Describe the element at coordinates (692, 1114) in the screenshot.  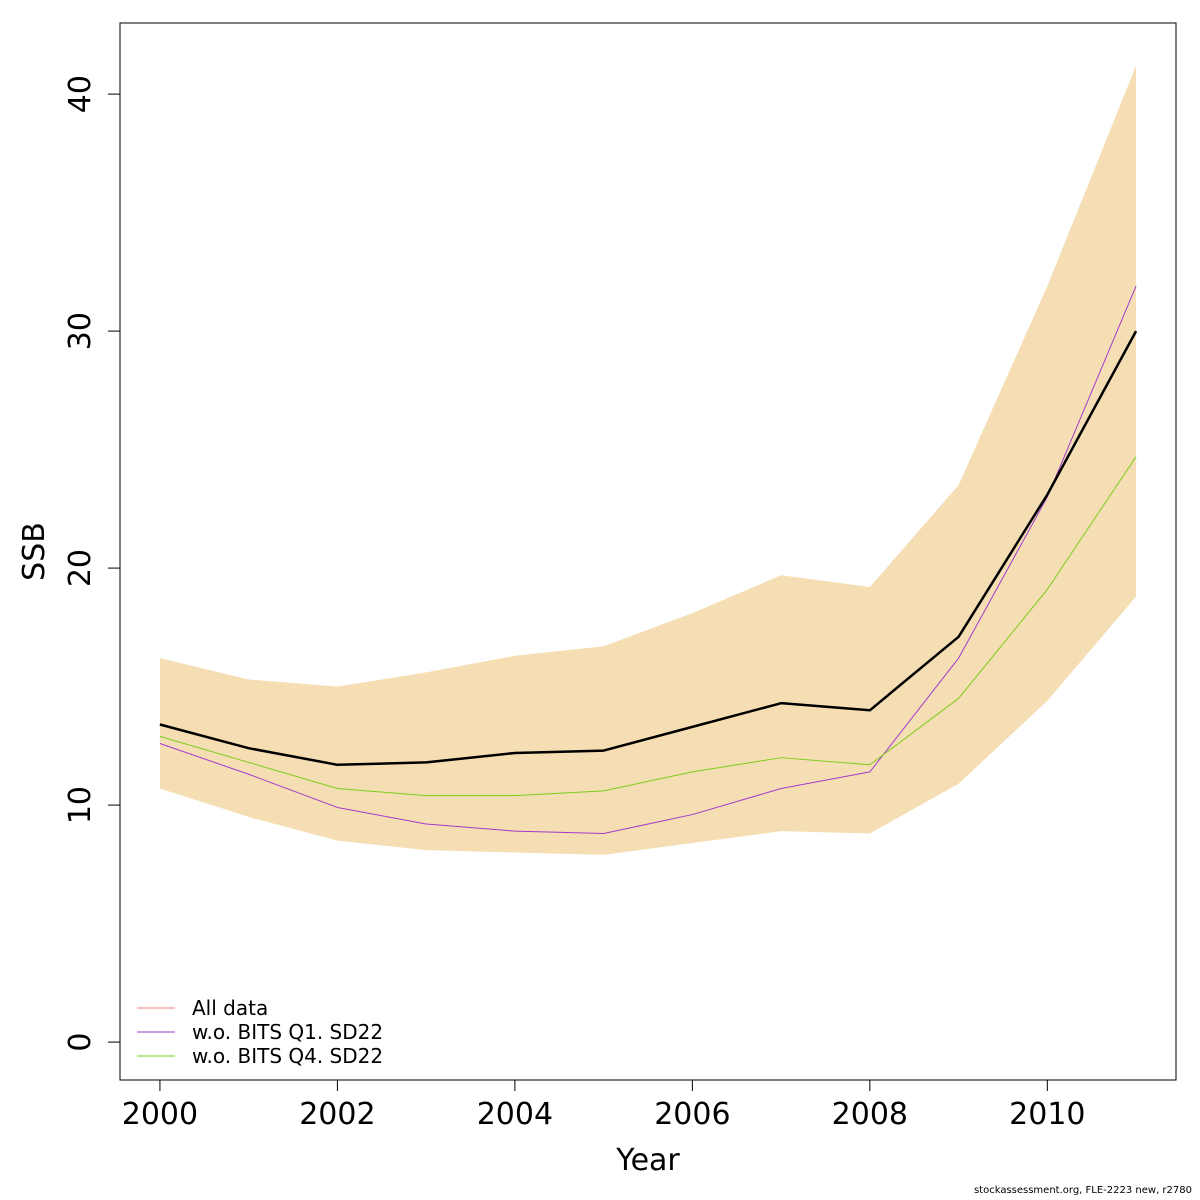
I see `x-tick-label: 2006` at that location.